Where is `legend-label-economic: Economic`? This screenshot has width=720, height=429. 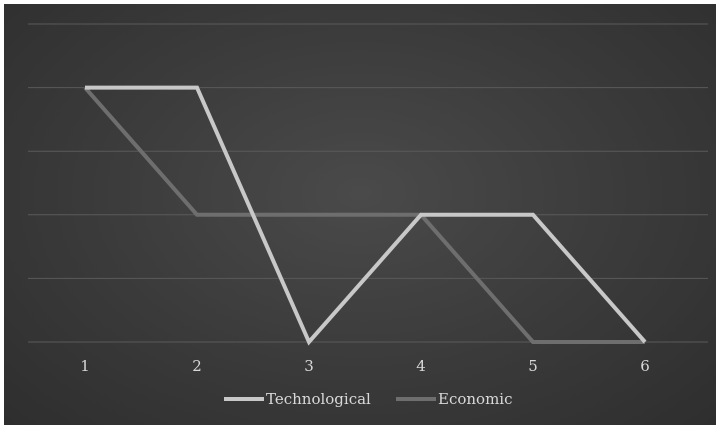
legend-label-economic: Economic is located at coordinates (475, 399).